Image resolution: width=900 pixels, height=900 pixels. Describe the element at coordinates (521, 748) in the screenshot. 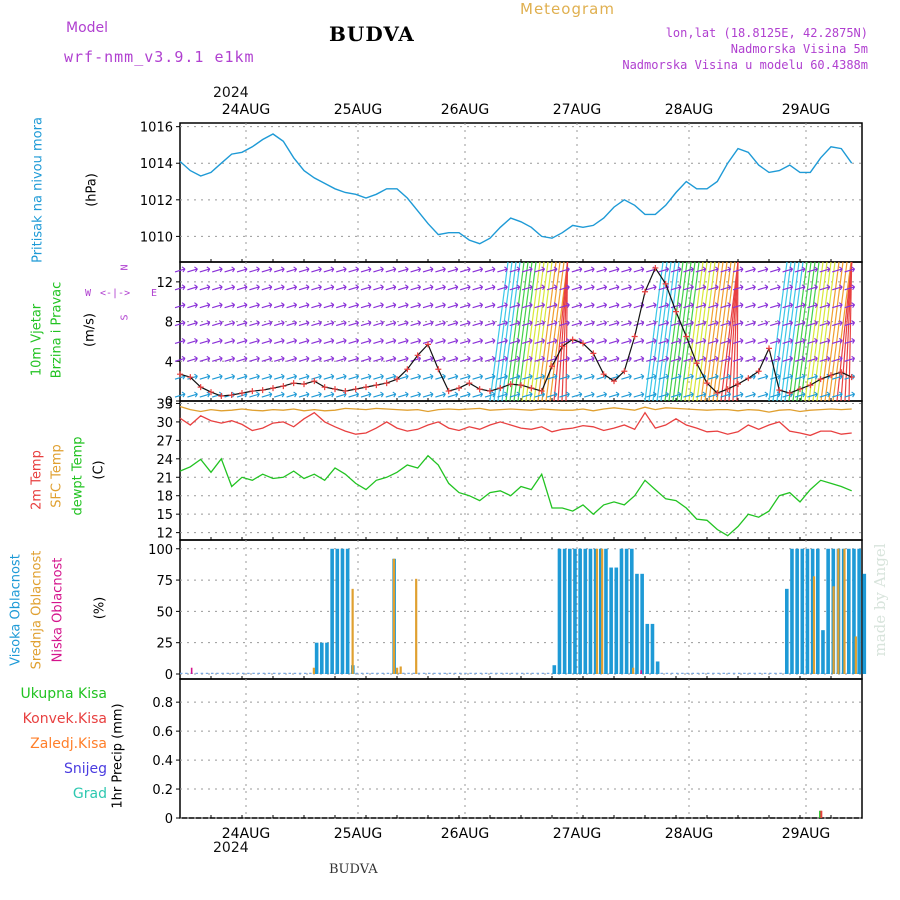

I see `panel-frame-precip` at that location.